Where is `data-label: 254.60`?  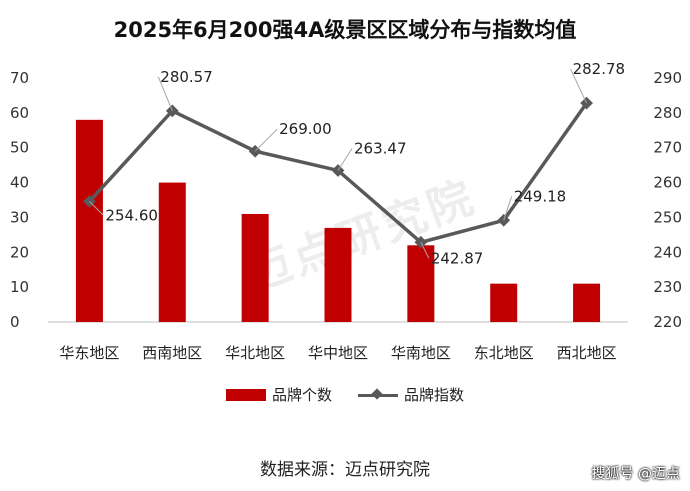 data-label: 254.60 is located at coordinates (131, 215).